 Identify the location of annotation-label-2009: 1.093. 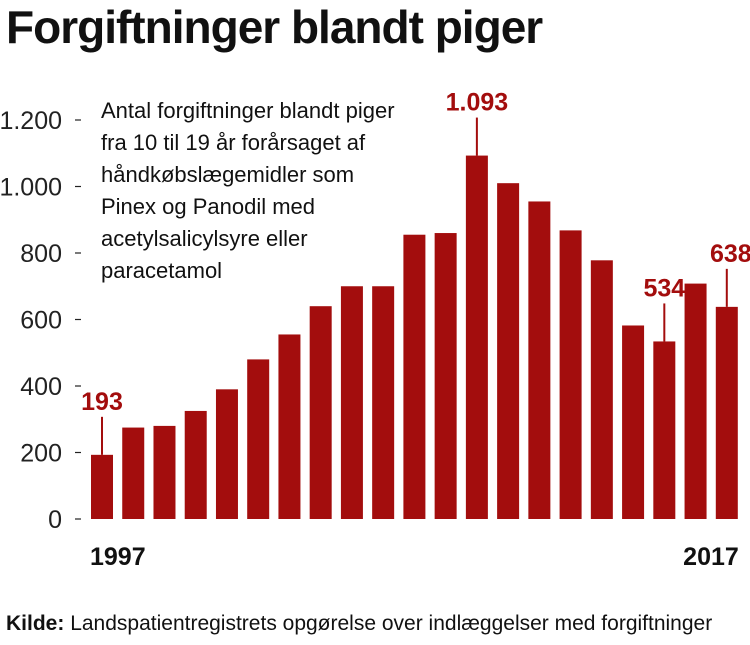
(477, 103).